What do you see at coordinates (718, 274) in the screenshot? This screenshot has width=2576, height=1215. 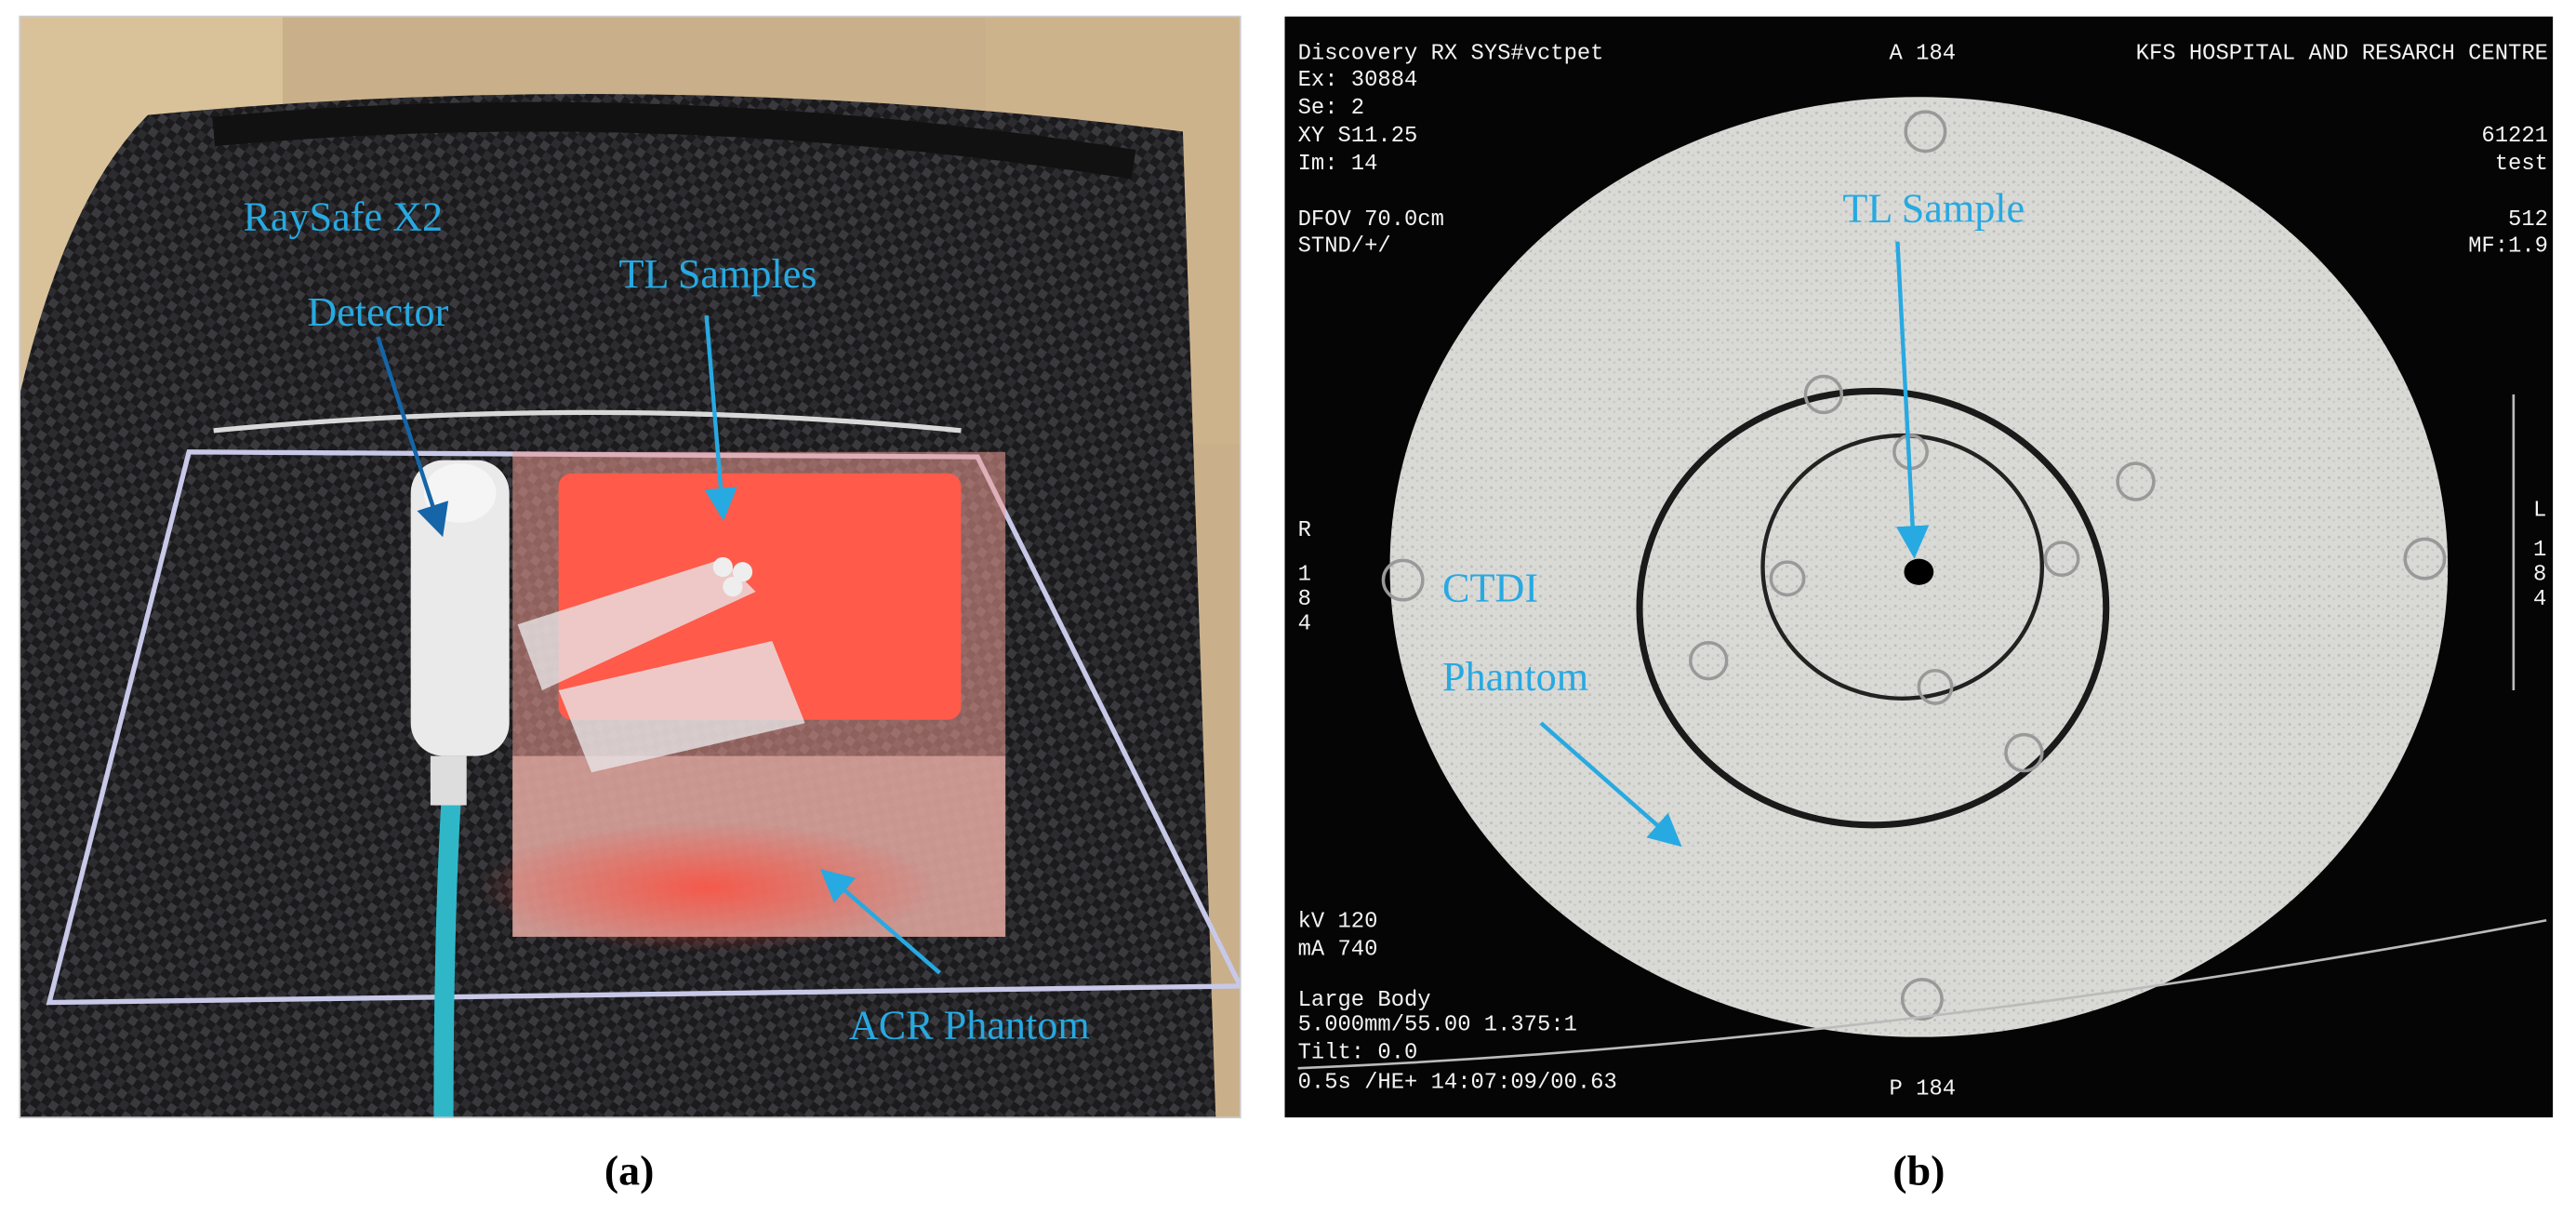 I see `annotation: TL Samples` at bounding box center [718, 274].